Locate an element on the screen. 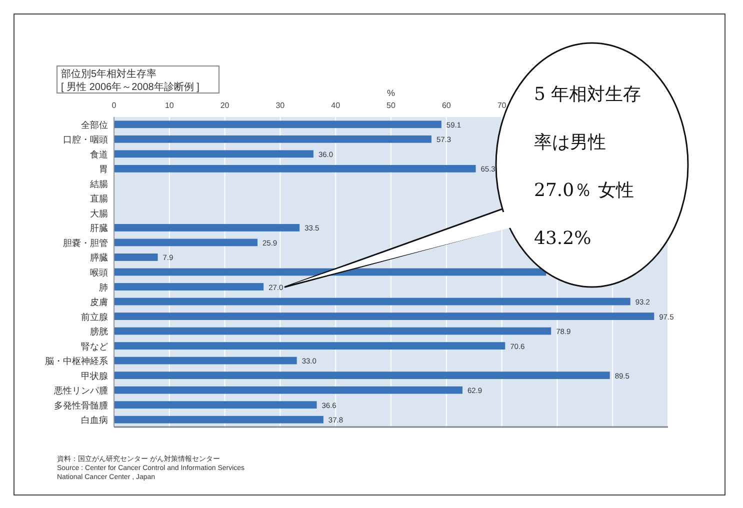 The image size is (743, 508). y-tick-label: 全部位 is located at coordinates (94, 125).